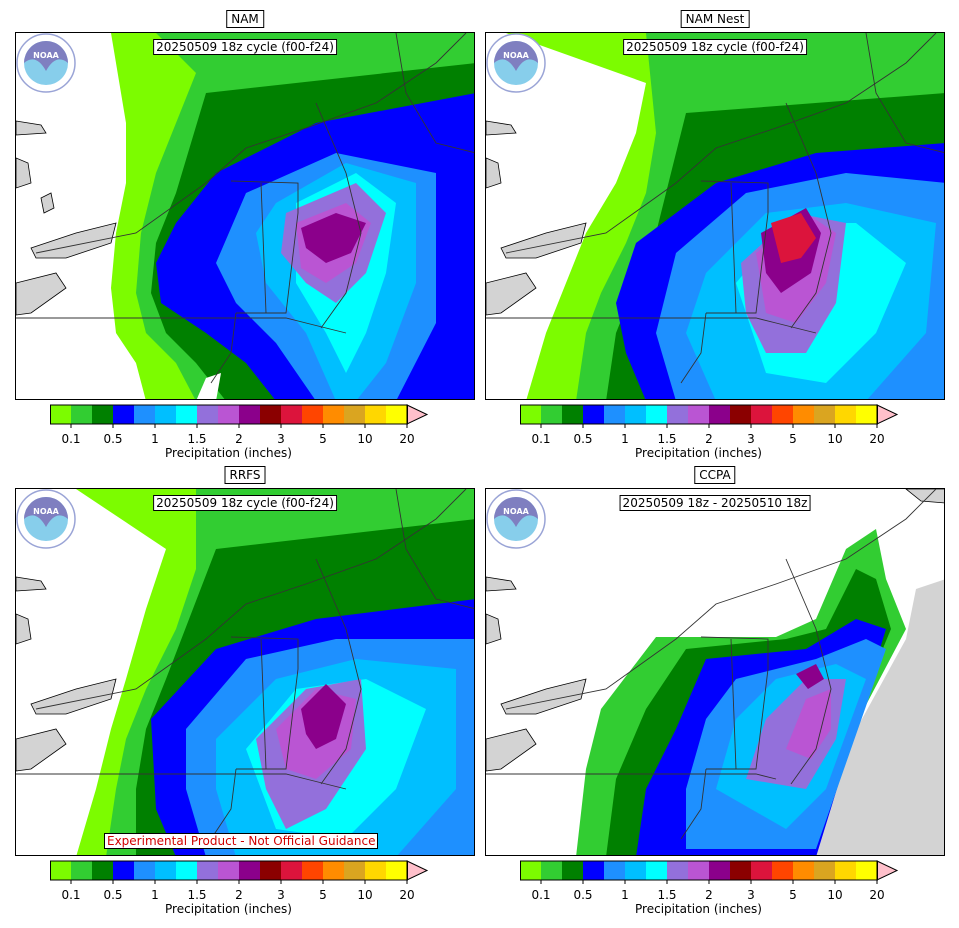  Describe the element at coordinates (245, 19) in the screenshot. I see `panel-title: NAM` at that location.